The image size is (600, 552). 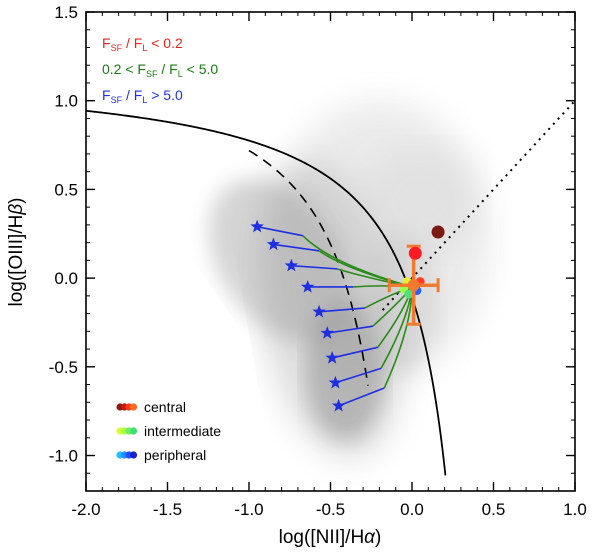 What do you see at coordinates (413, 285) in the screenshot?
I see `central-mean-point` at bounding box center [413, 285].